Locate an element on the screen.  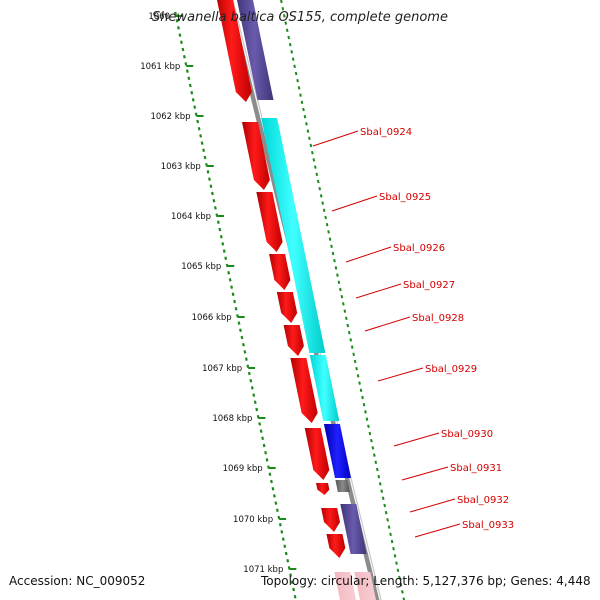
ruler-tick-label: 1064 kbp is located at coordinates (191, 217).